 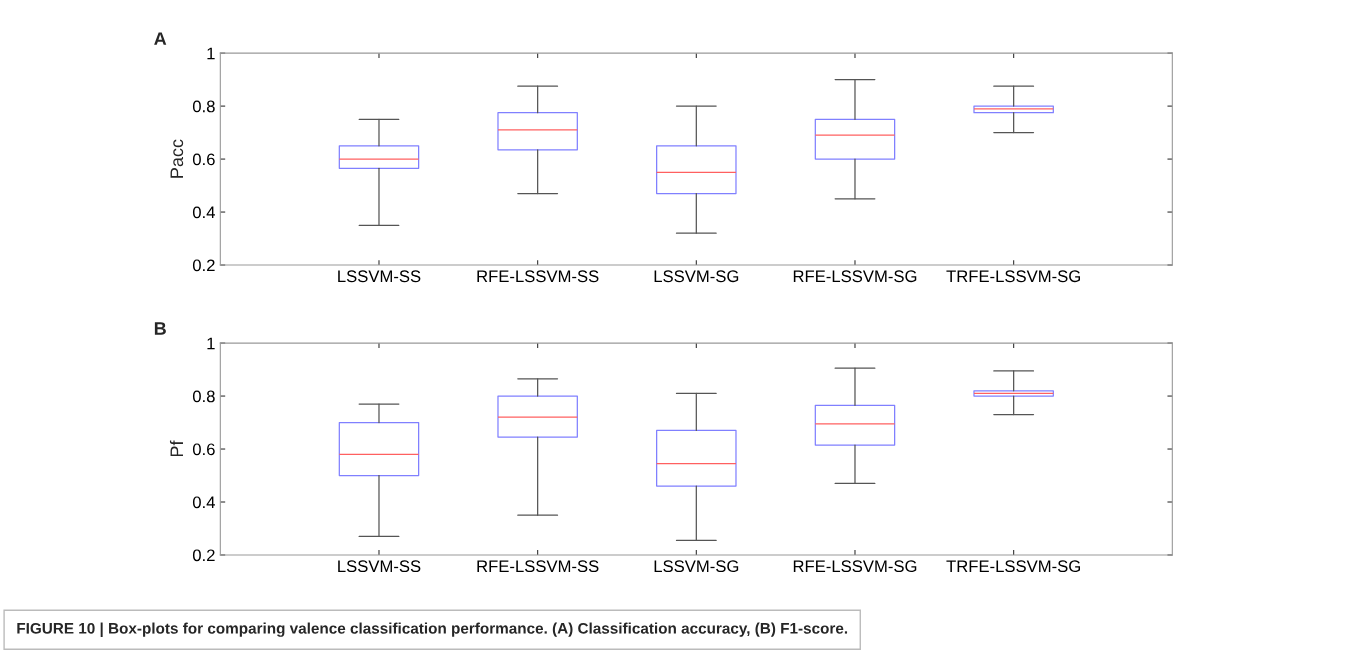 I want to click on y-axis-title: Pacc, so click(x=177, y=158).